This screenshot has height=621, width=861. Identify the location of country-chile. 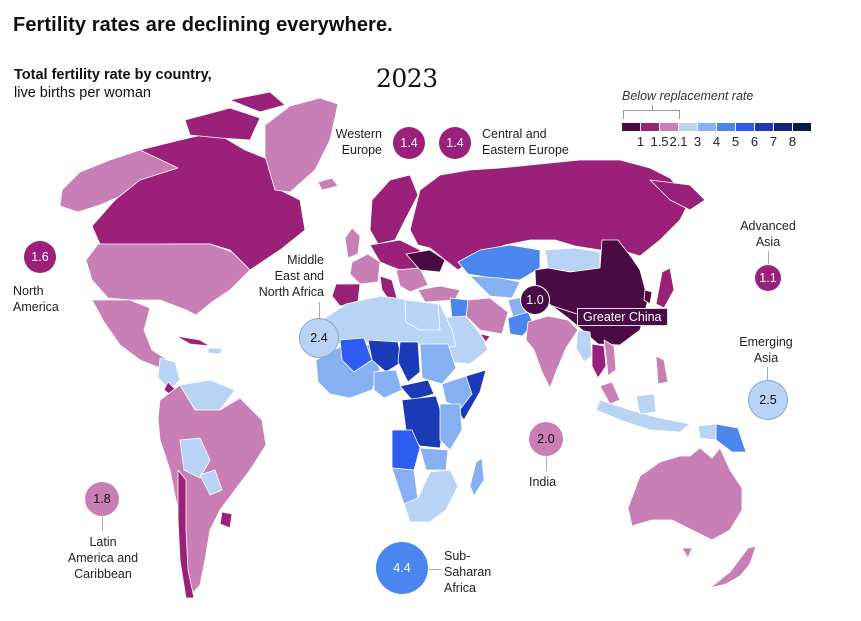
(186, 534).